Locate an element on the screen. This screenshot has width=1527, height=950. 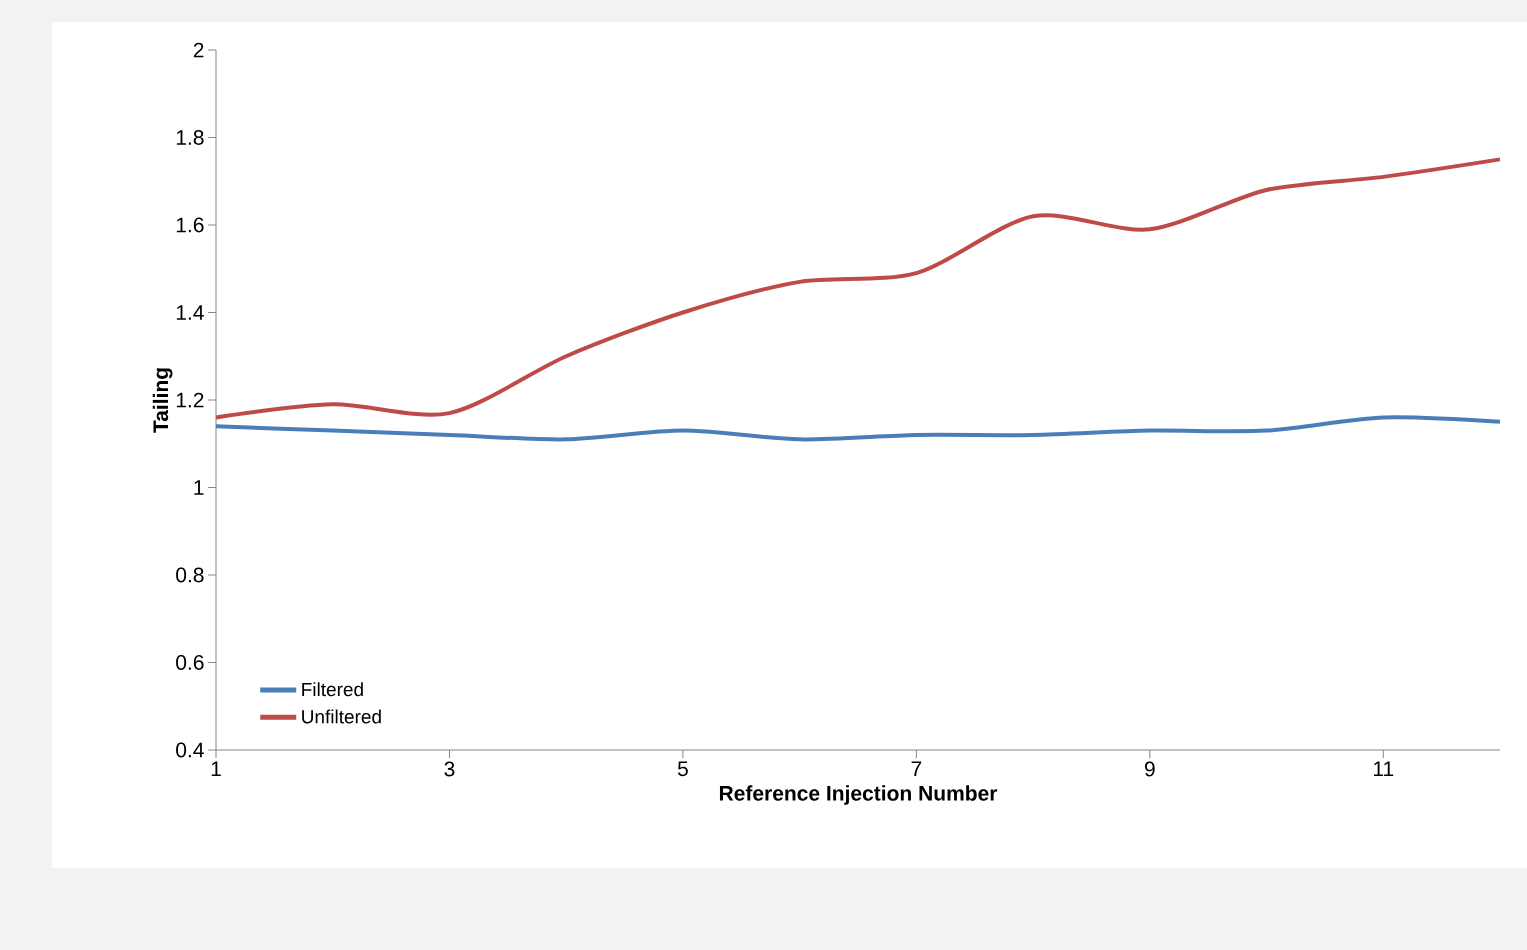
y-tick-label: 0.6 is located at coordinates (190, 662).